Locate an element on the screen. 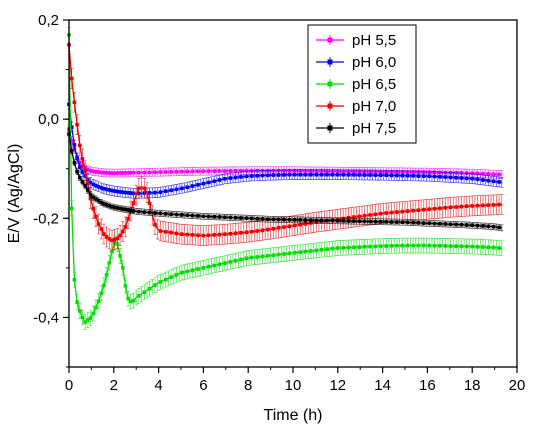  x-tick-label: 2 is located at coordinates (114, 385).